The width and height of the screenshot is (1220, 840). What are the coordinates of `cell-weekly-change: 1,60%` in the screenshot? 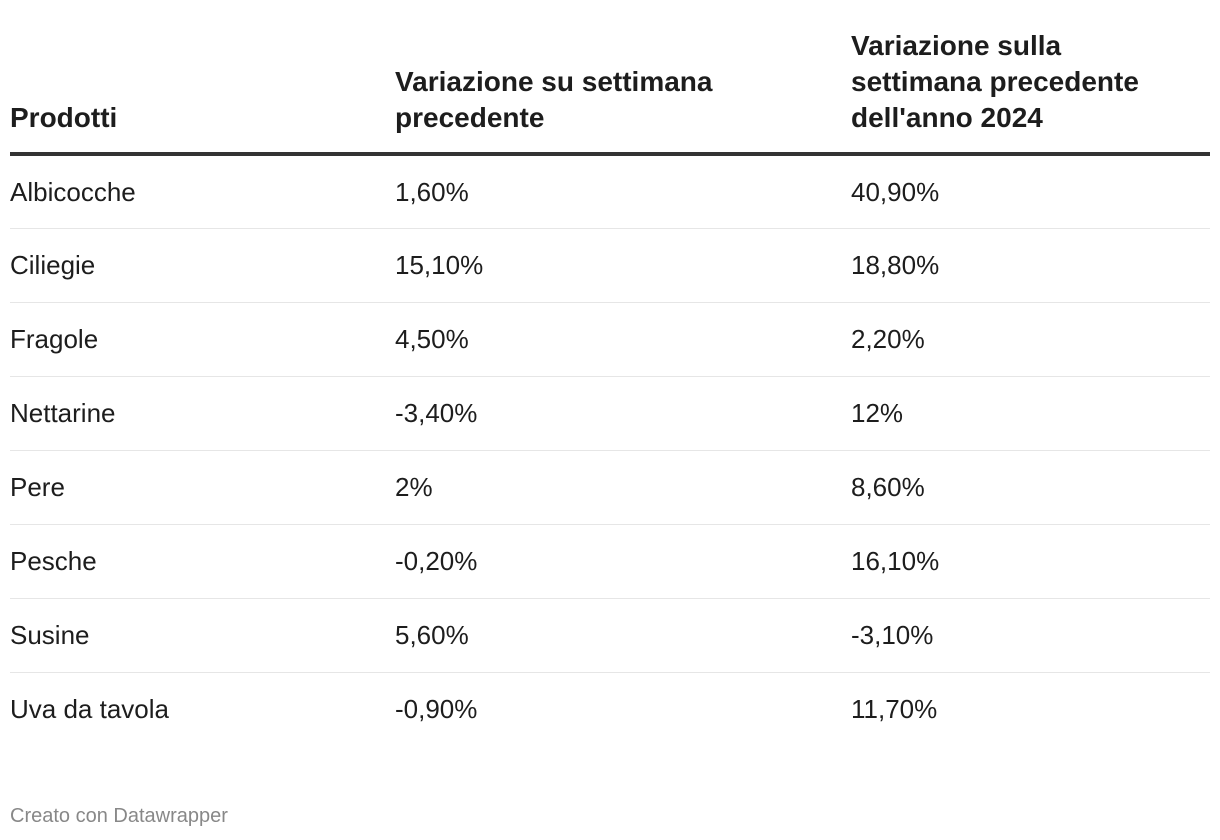 It's located at (623, 191).